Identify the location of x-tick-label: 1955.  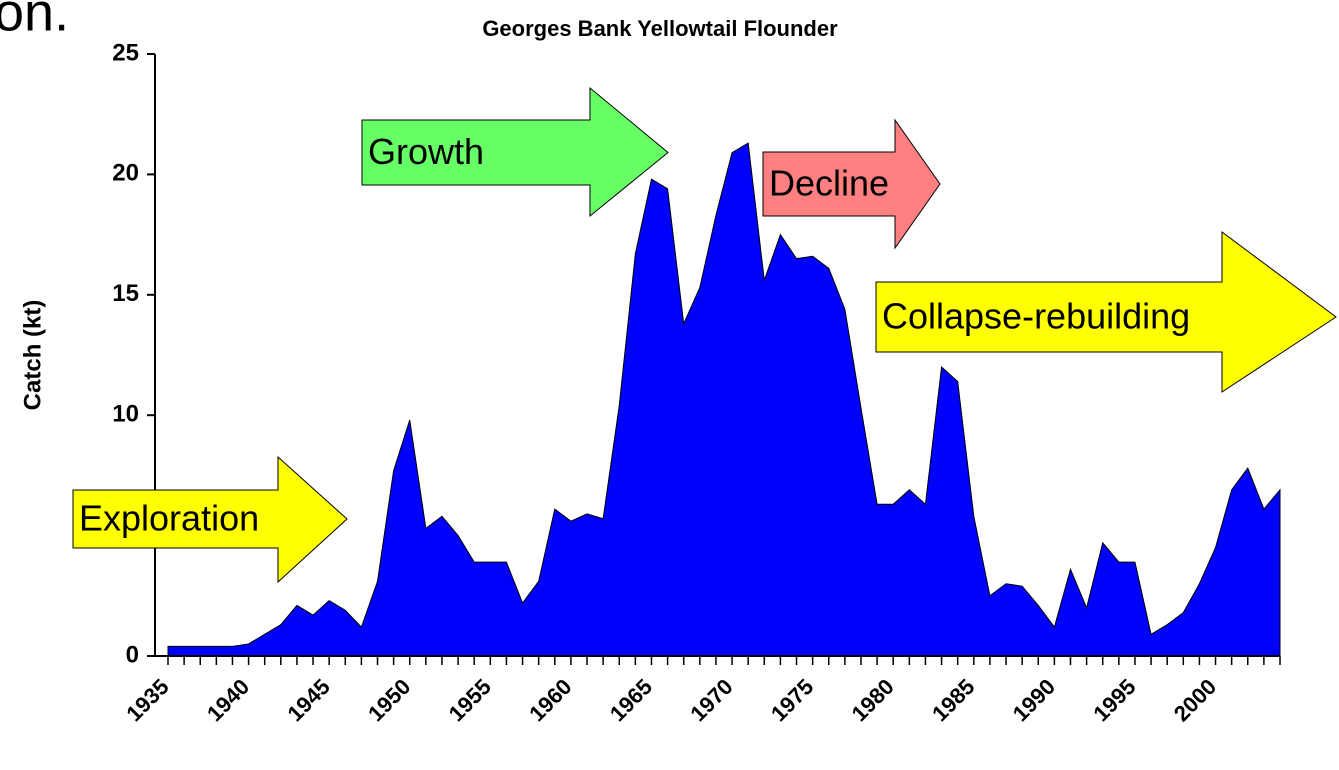
(470, 700).